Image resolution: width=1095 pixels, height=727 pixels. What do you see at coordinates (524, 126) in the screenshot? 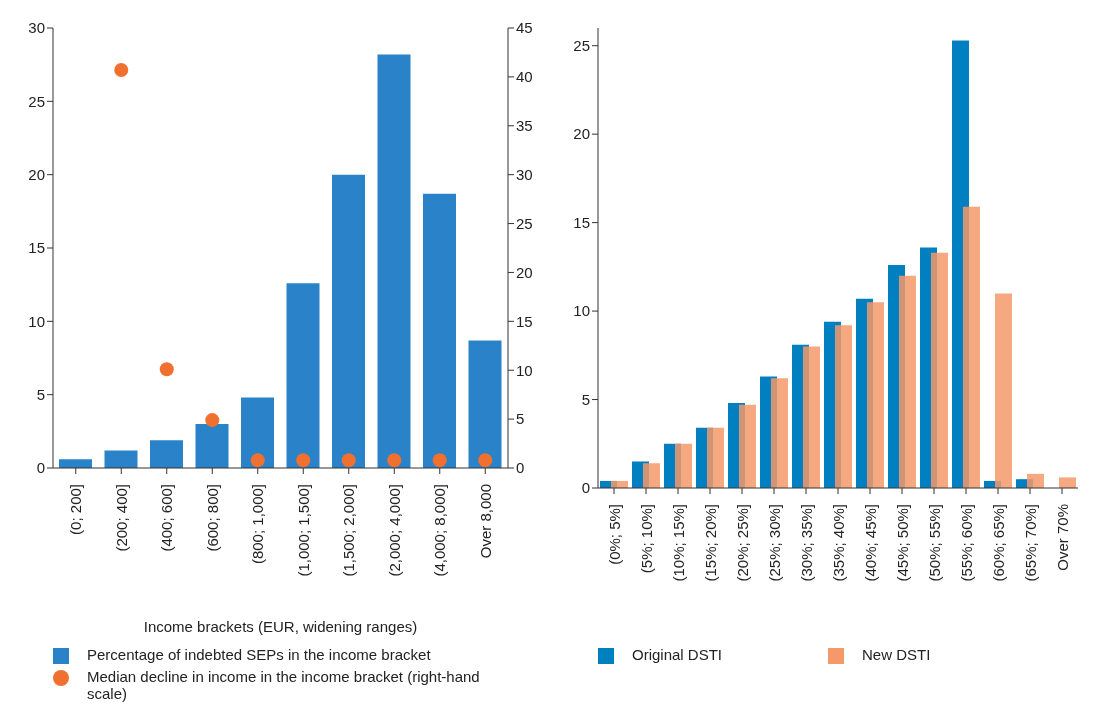
I see `y2-tick-label: 35` at bounding box center [524, 126].